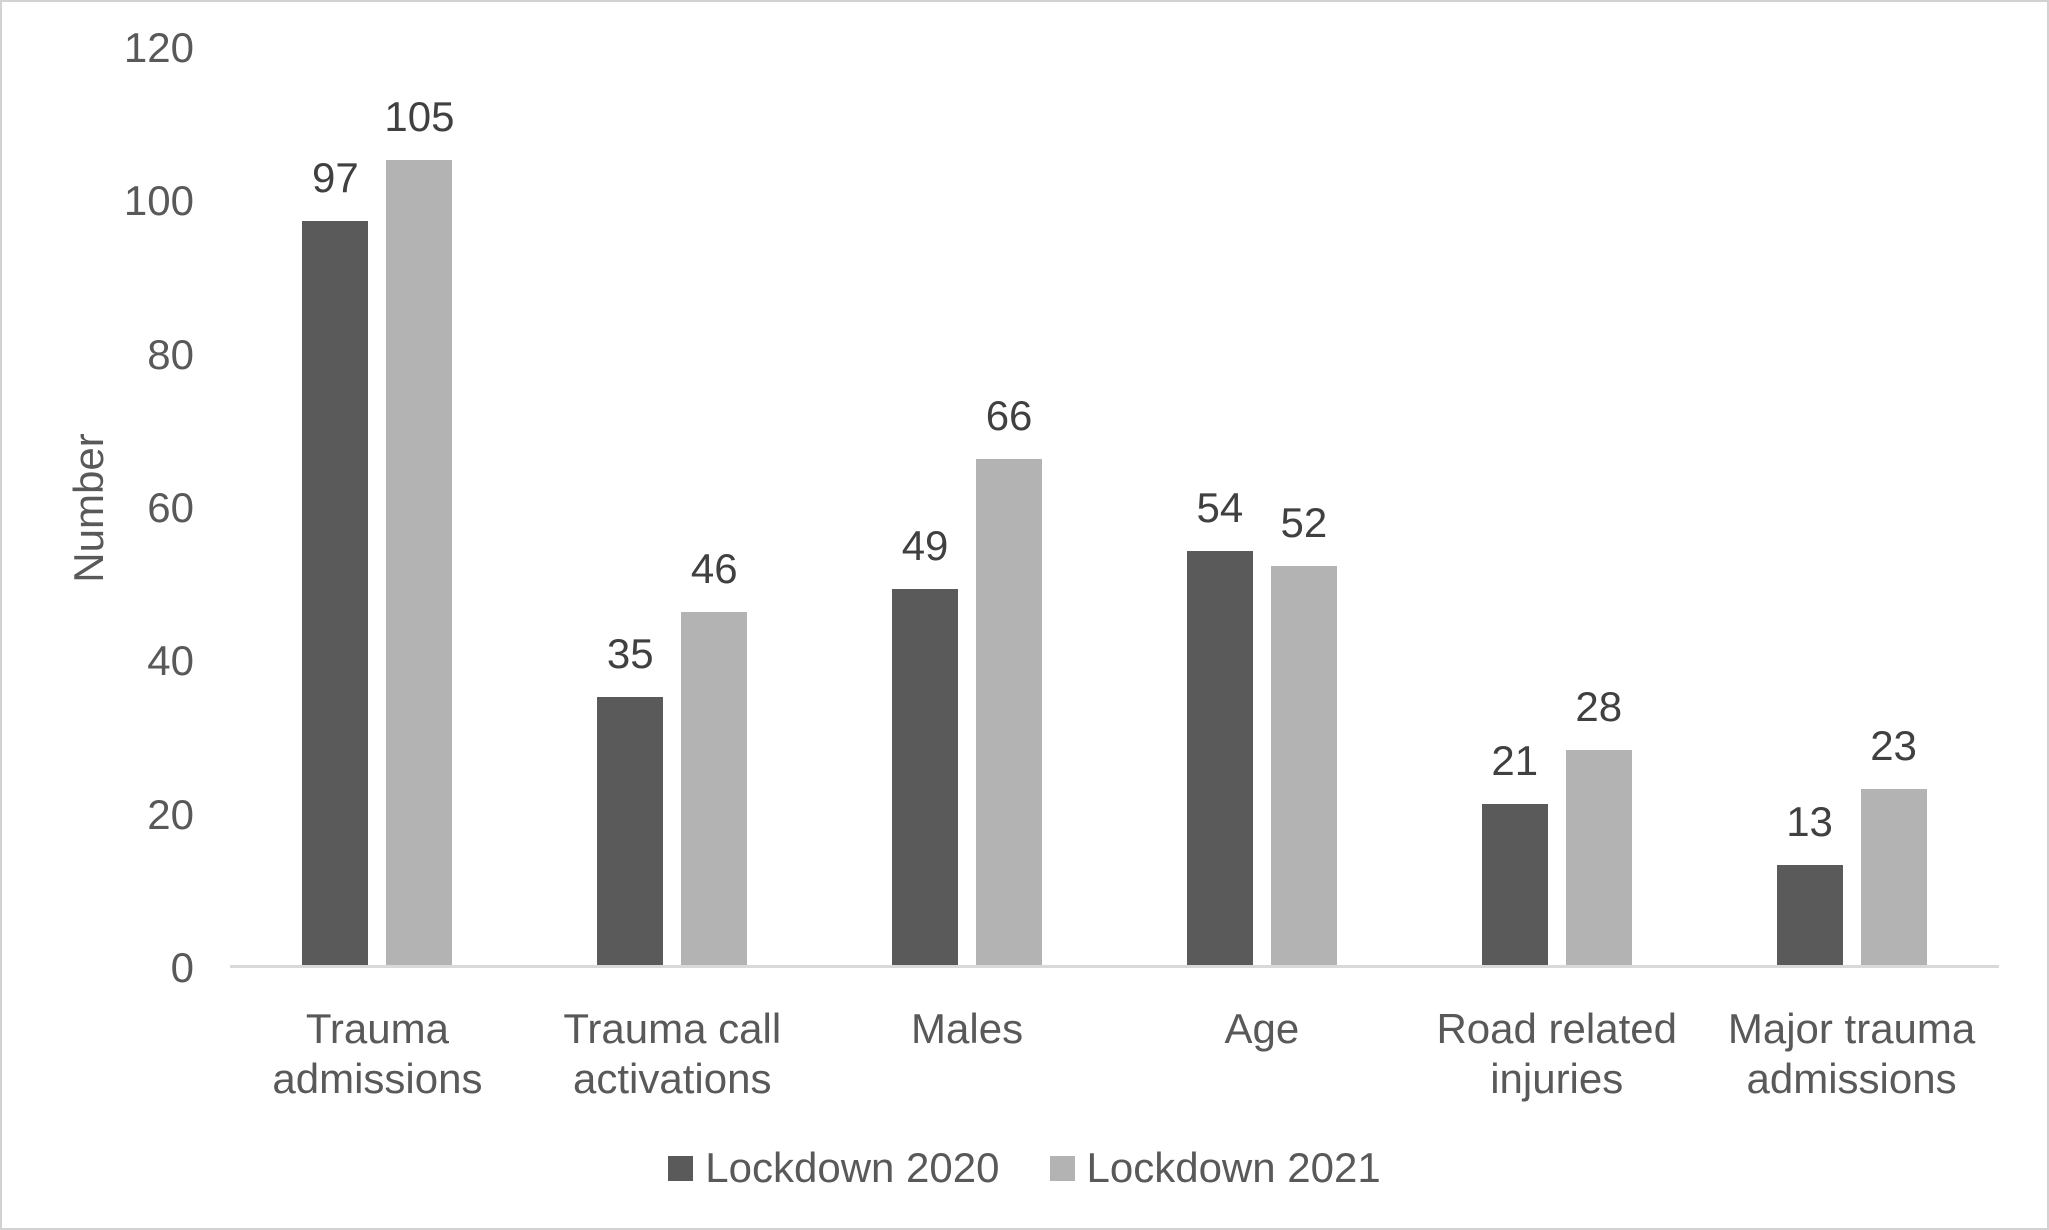 This screenshot has width=2049, height=1230. What do you see at coordinates (1851, 506) in the screenshot?
I see `bar-group-major-trauma-admissions: 13 23` at bounding box center [1851, 506].